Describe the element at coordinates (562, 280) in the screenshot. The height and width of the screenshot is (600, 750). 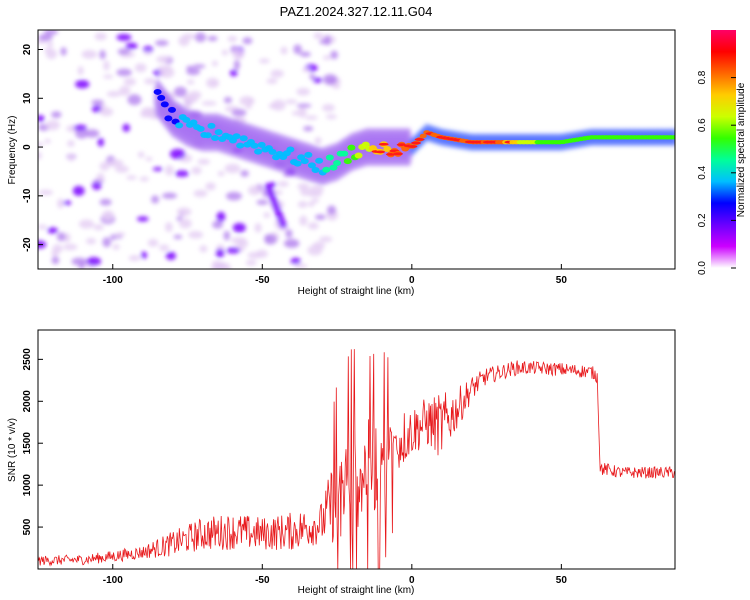
I see `spectrogram-x-tick-label: 50` at that location.